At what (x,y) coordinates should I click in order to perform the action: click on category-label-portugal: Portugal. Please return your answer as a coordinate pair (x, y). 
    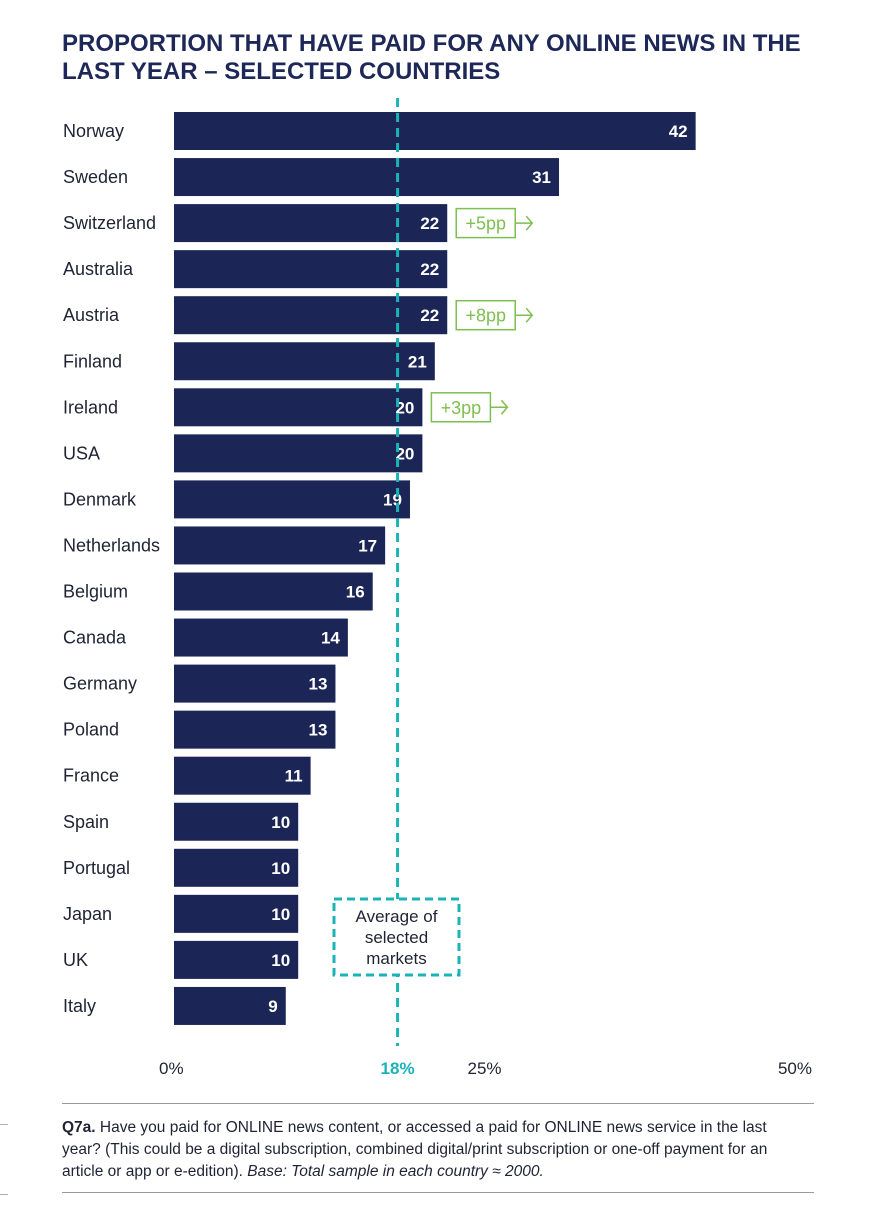
    Looking at the image, I should click on (96, 868).